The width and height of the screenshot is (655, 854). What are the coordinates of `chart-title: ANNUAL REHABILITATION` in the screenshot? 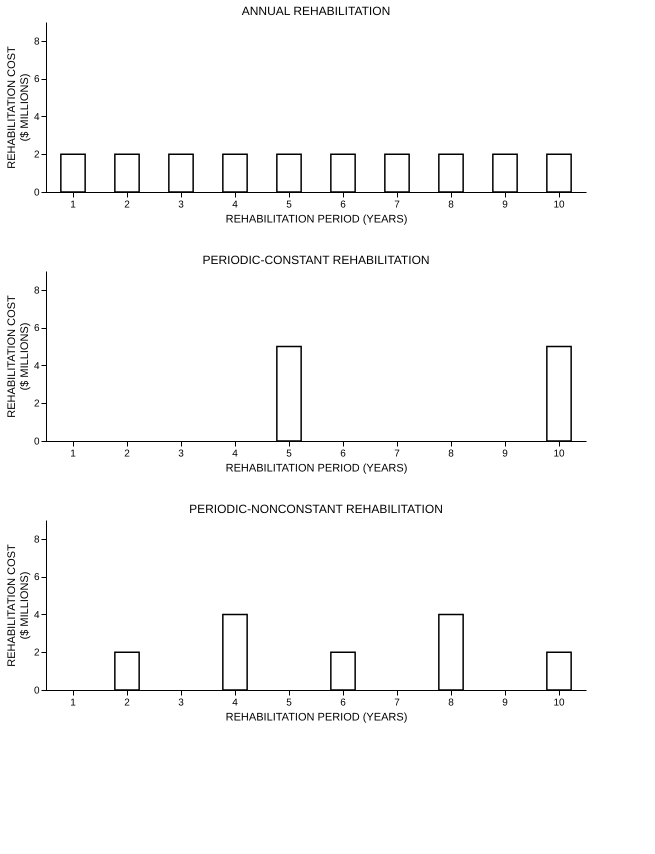 It's located at (316, 11).